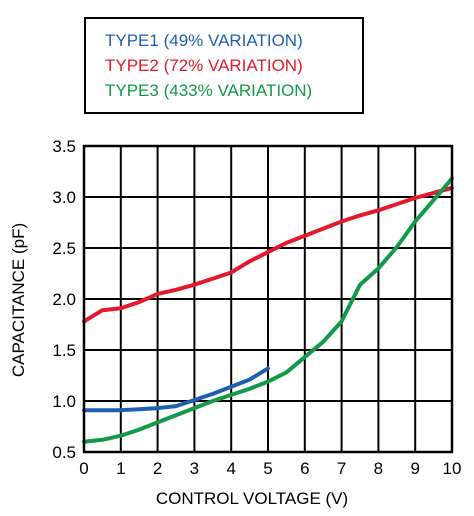 Image resolution: width=474 pixels, height=516 pixels. Describe the element at coordinates (64, 146) in the screenshot. I see `y-tick-label-3.5: 3.5` at that location.